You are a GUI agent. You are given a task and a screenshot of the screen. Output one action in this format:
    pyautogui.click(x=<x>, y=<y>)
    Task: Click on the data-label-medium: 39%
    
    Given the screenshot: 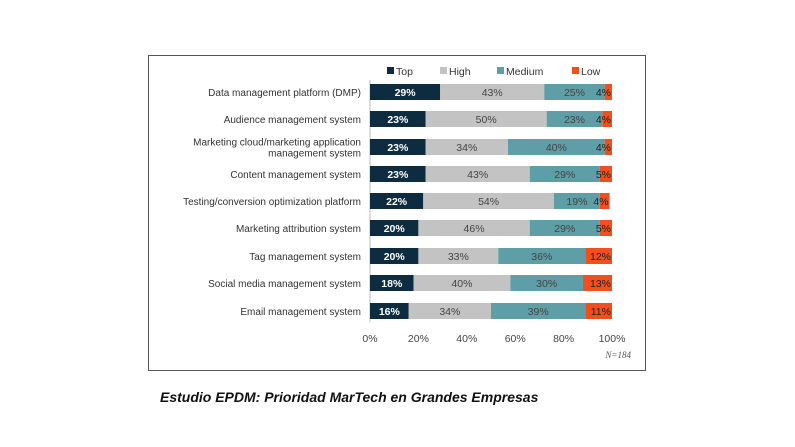 What is the action you would take?
    pyautogui.click(x=538, y=312)
    